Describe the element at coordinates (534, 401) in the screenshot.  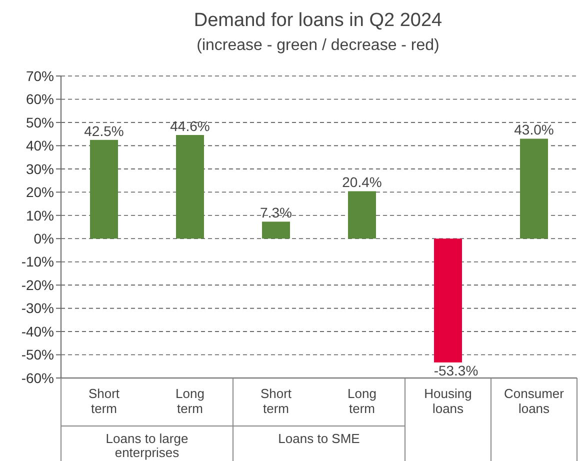
I see `x-tick-label: Consumer loans` at that location.